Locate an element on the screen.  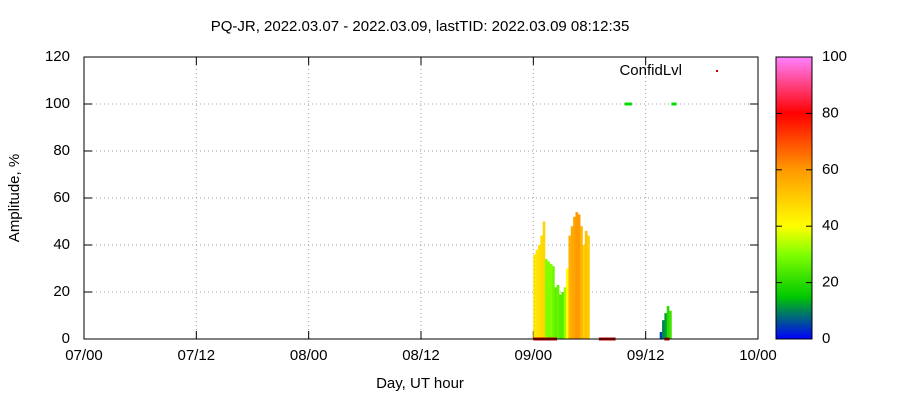
legend-label: ConfidLvl is located at coordinates (650, 70).